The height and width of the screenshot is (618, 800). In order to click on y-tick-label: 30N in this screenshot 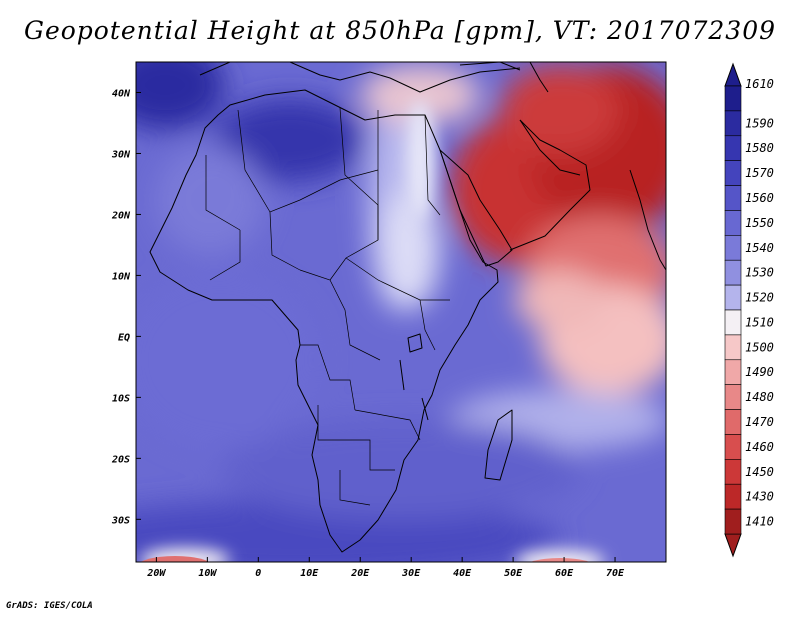, I will do `click(121, 154)`.